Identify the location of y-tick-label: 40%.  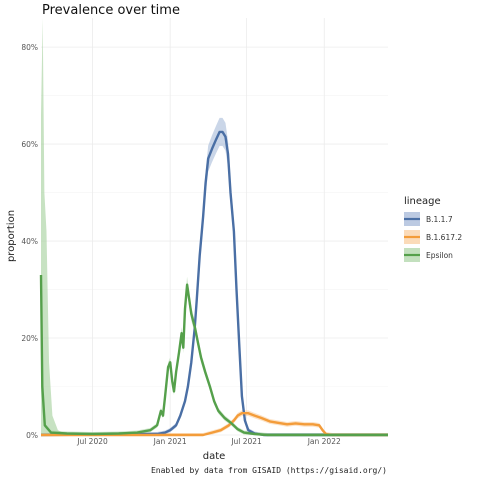
(29, 241).